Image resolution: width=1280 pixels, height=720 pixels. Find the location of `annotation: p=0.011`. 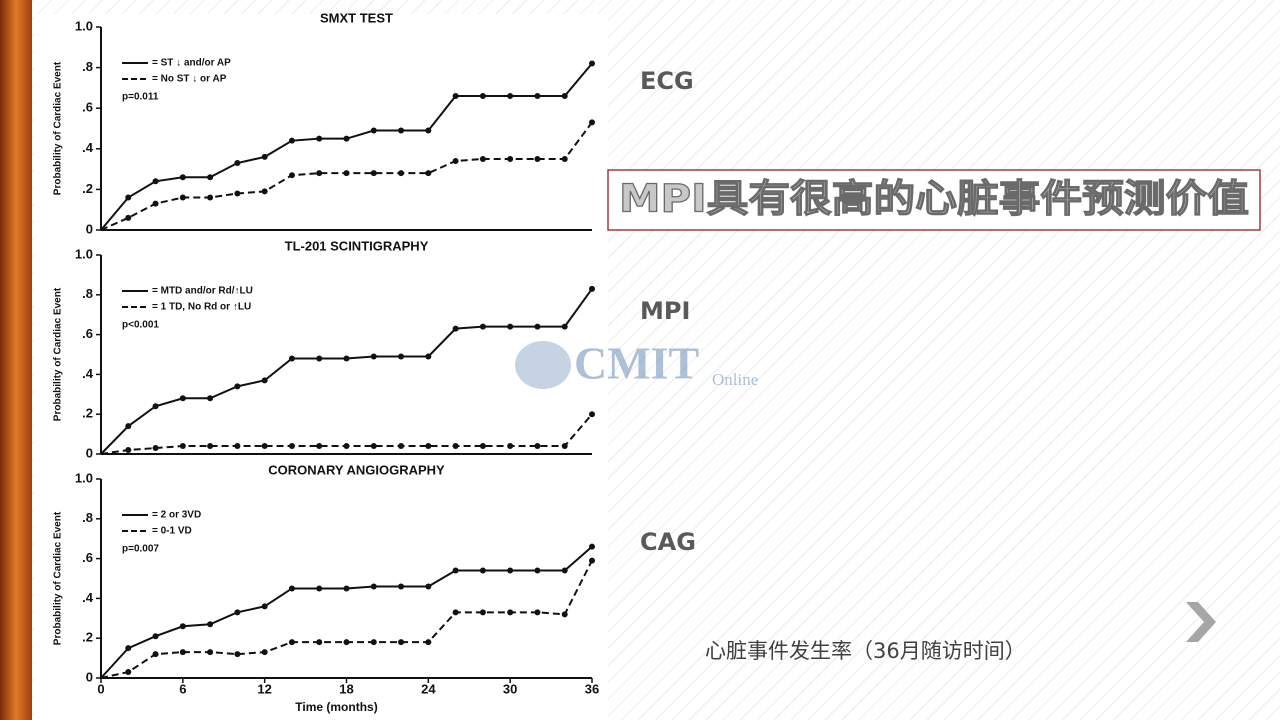

annotation: p=0.011 is located at coordinates (140, 97).